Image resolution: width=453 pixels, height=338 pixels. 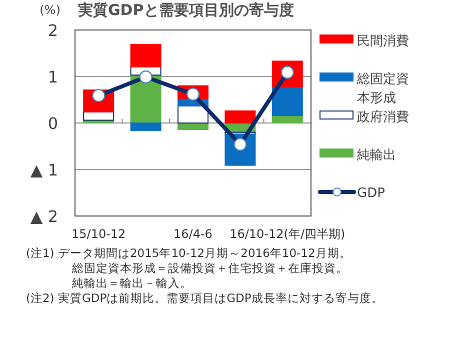 I want to click on y-tick-label: ▲ 2, so click(x=44, y=216).